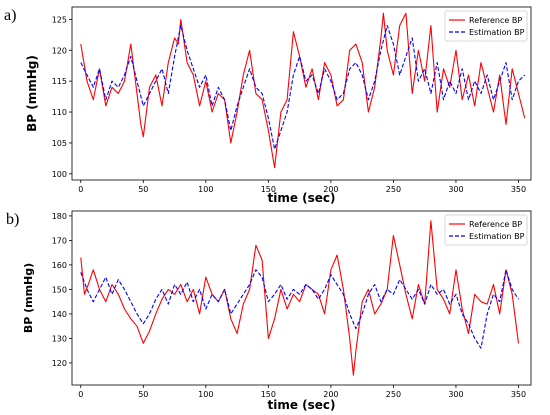  Describe the element at coordinates (59, 338) in the screenshot. I see `y-tick-label: 130` at that location.